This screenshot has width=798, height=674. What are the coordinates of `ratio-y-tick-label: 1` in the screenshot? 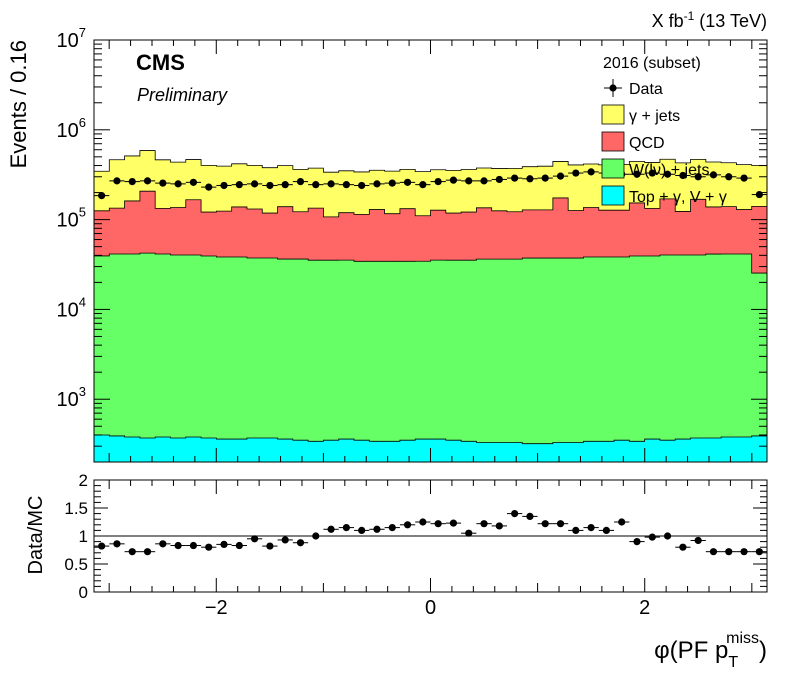 It's located at (83, 536).